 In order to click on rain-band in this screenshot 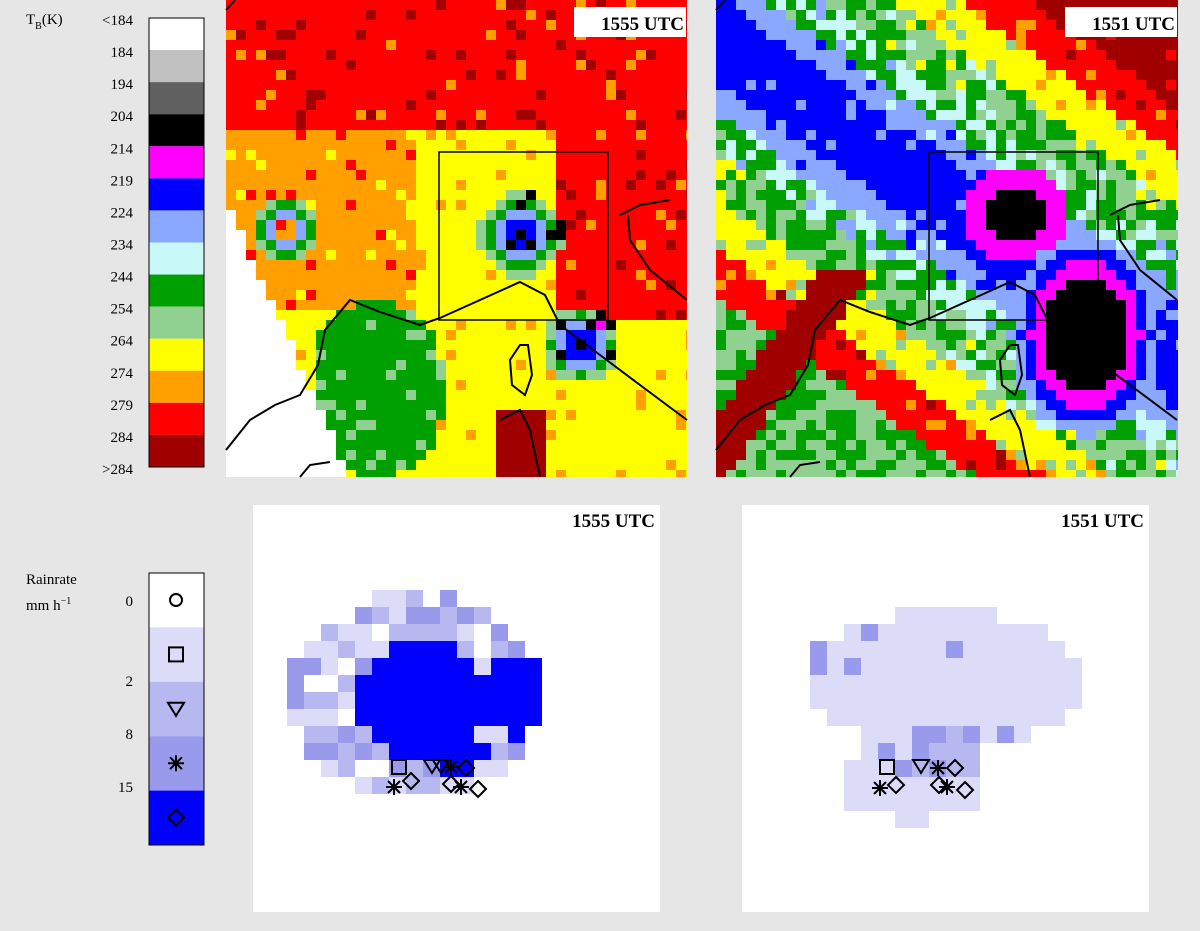, I will do `click(176, 817)`.